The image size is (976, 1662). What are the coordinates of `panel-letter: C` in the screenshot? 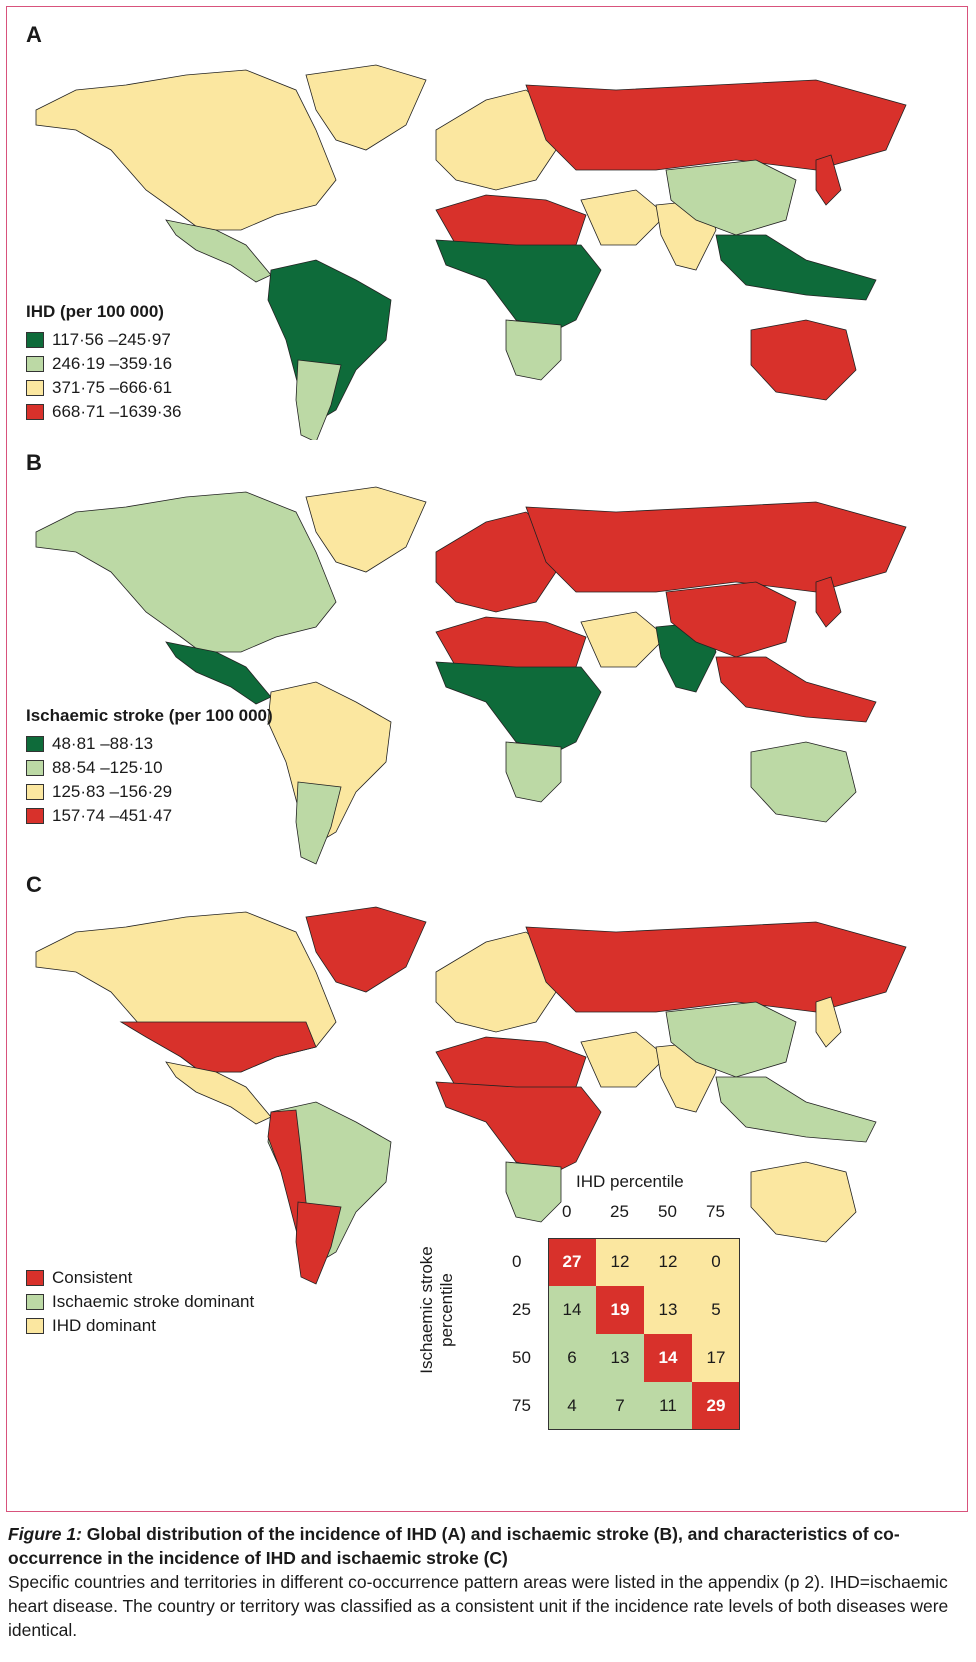 It's located at (34, 884).